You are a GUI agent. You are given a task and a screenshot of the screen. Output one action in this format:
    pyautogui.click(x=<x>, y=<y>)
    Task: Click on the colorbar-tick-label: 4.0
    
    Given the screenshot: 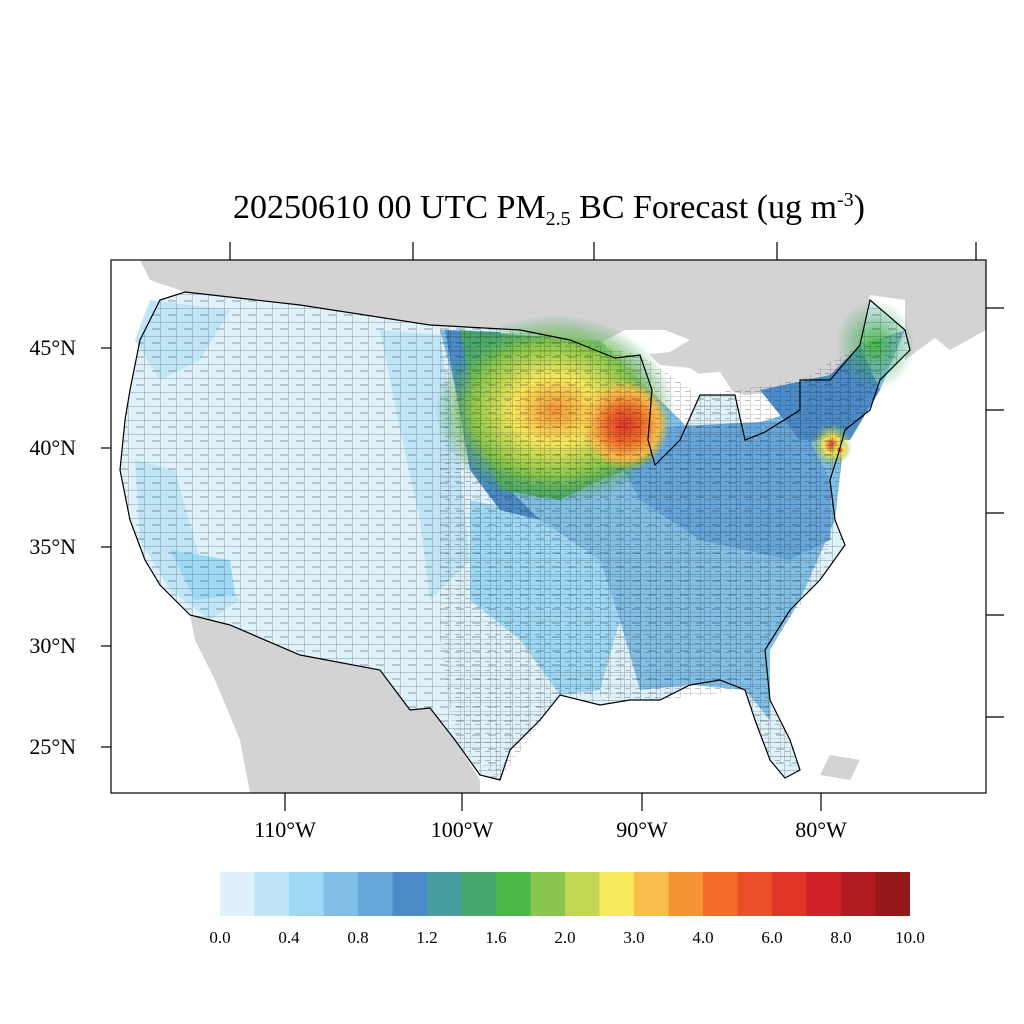 What is the action you would take?
    pyautogui.click(x=703, y=937)
    